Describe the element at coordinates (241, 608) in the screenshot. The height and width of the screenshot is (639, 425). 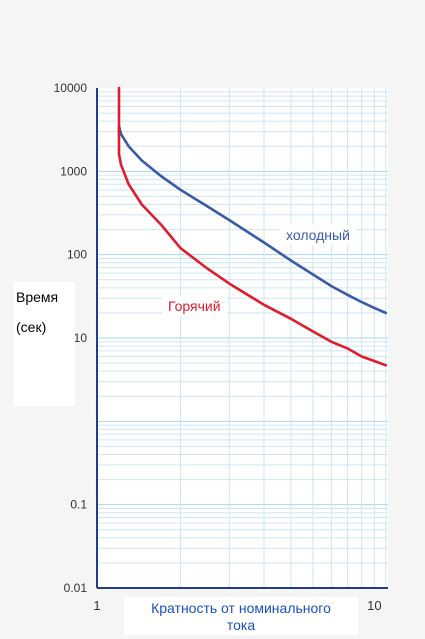
I see `x-axis-label-line1: Кратность от номинального` at that location.